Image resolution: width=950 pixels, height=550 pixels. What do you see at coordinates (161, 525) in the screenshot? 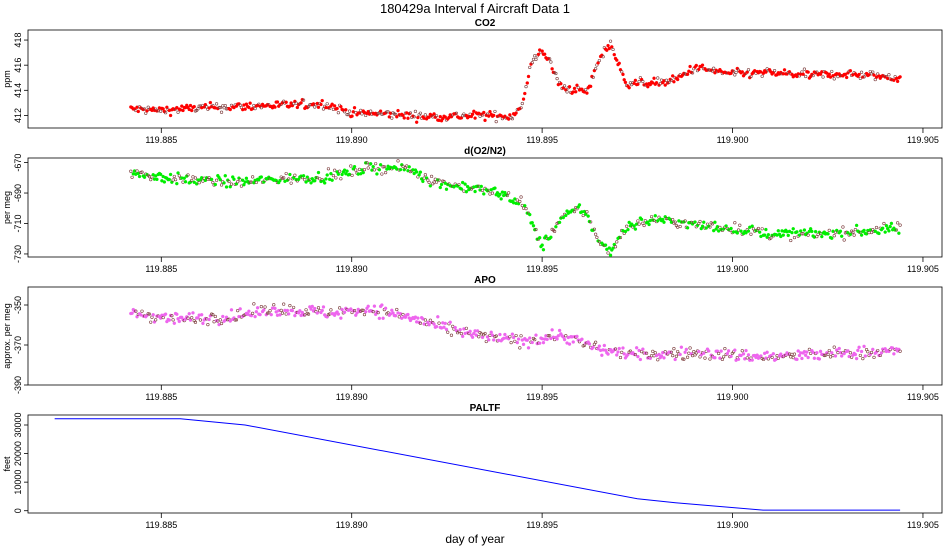
I see `x-tick-label-paltf: 119.885` at bounding box center [161, 525].